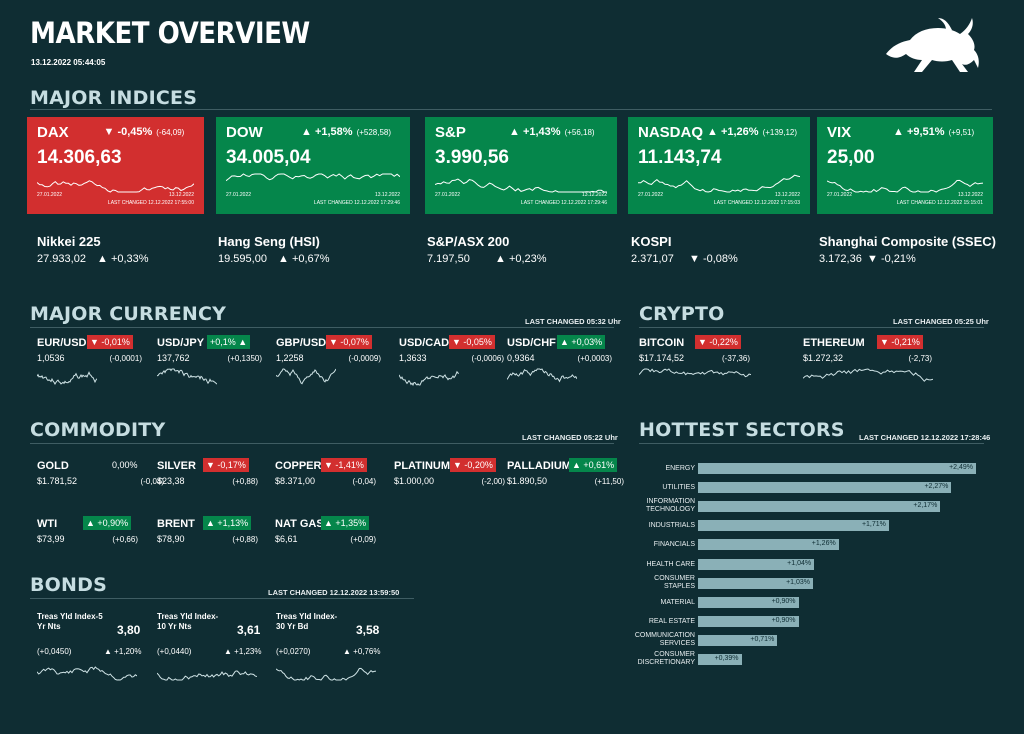 Image resolution: width=1024 pixels, height=734 pixels. What do you see at coordinates (54, 651) in the screenshot?
I see `bond-abs-change: (+0,0450)` at bounding box center [54, 651].